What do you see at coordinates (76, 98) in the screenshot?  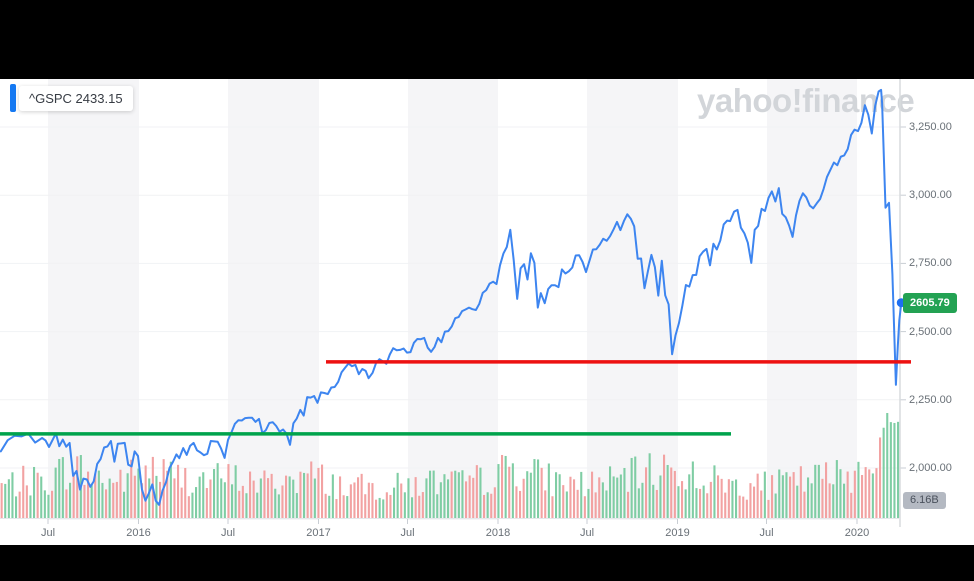 I see `quote-text: ^GSPC 2433.15` at bounding box center [76, 98].